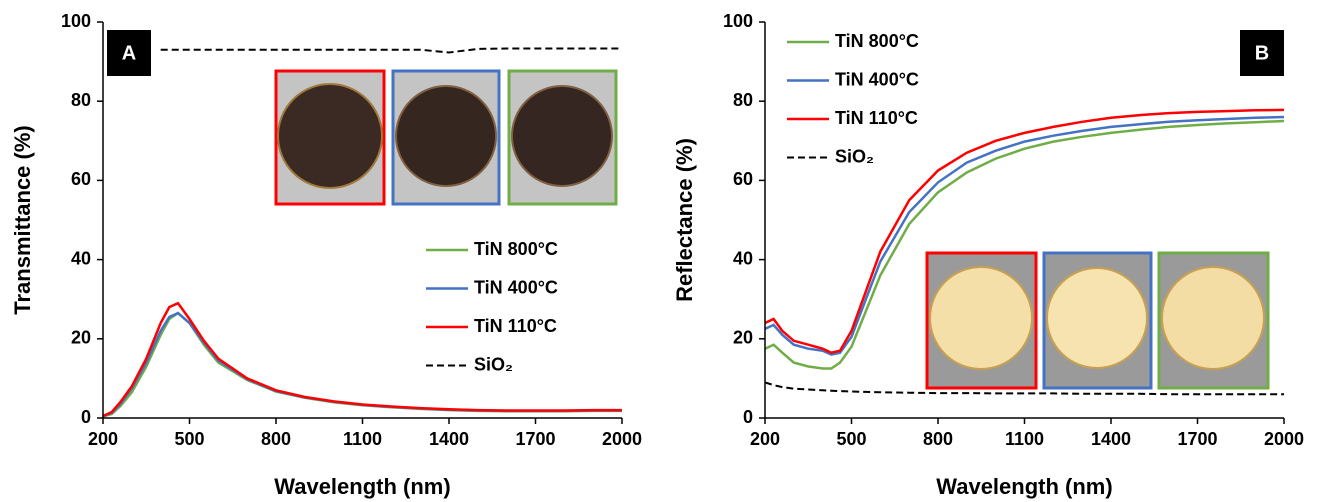 The height and width of the screenshot is (502, 1324). I want to click on photos-a, so click(446, 137).